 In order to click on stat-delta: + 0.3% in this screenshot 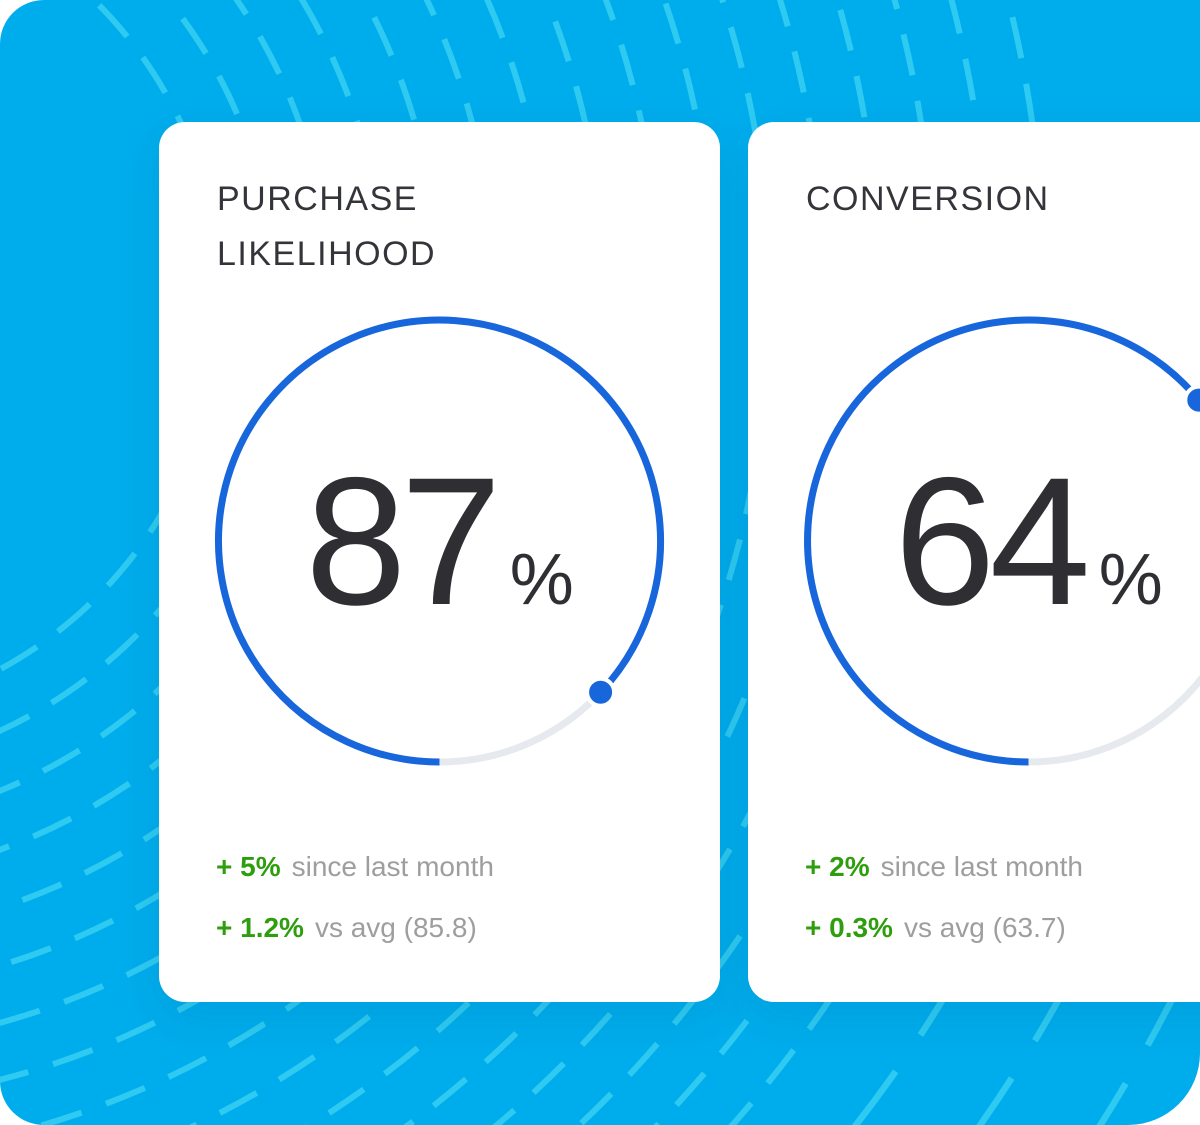, I will do `click(849, 927)`.